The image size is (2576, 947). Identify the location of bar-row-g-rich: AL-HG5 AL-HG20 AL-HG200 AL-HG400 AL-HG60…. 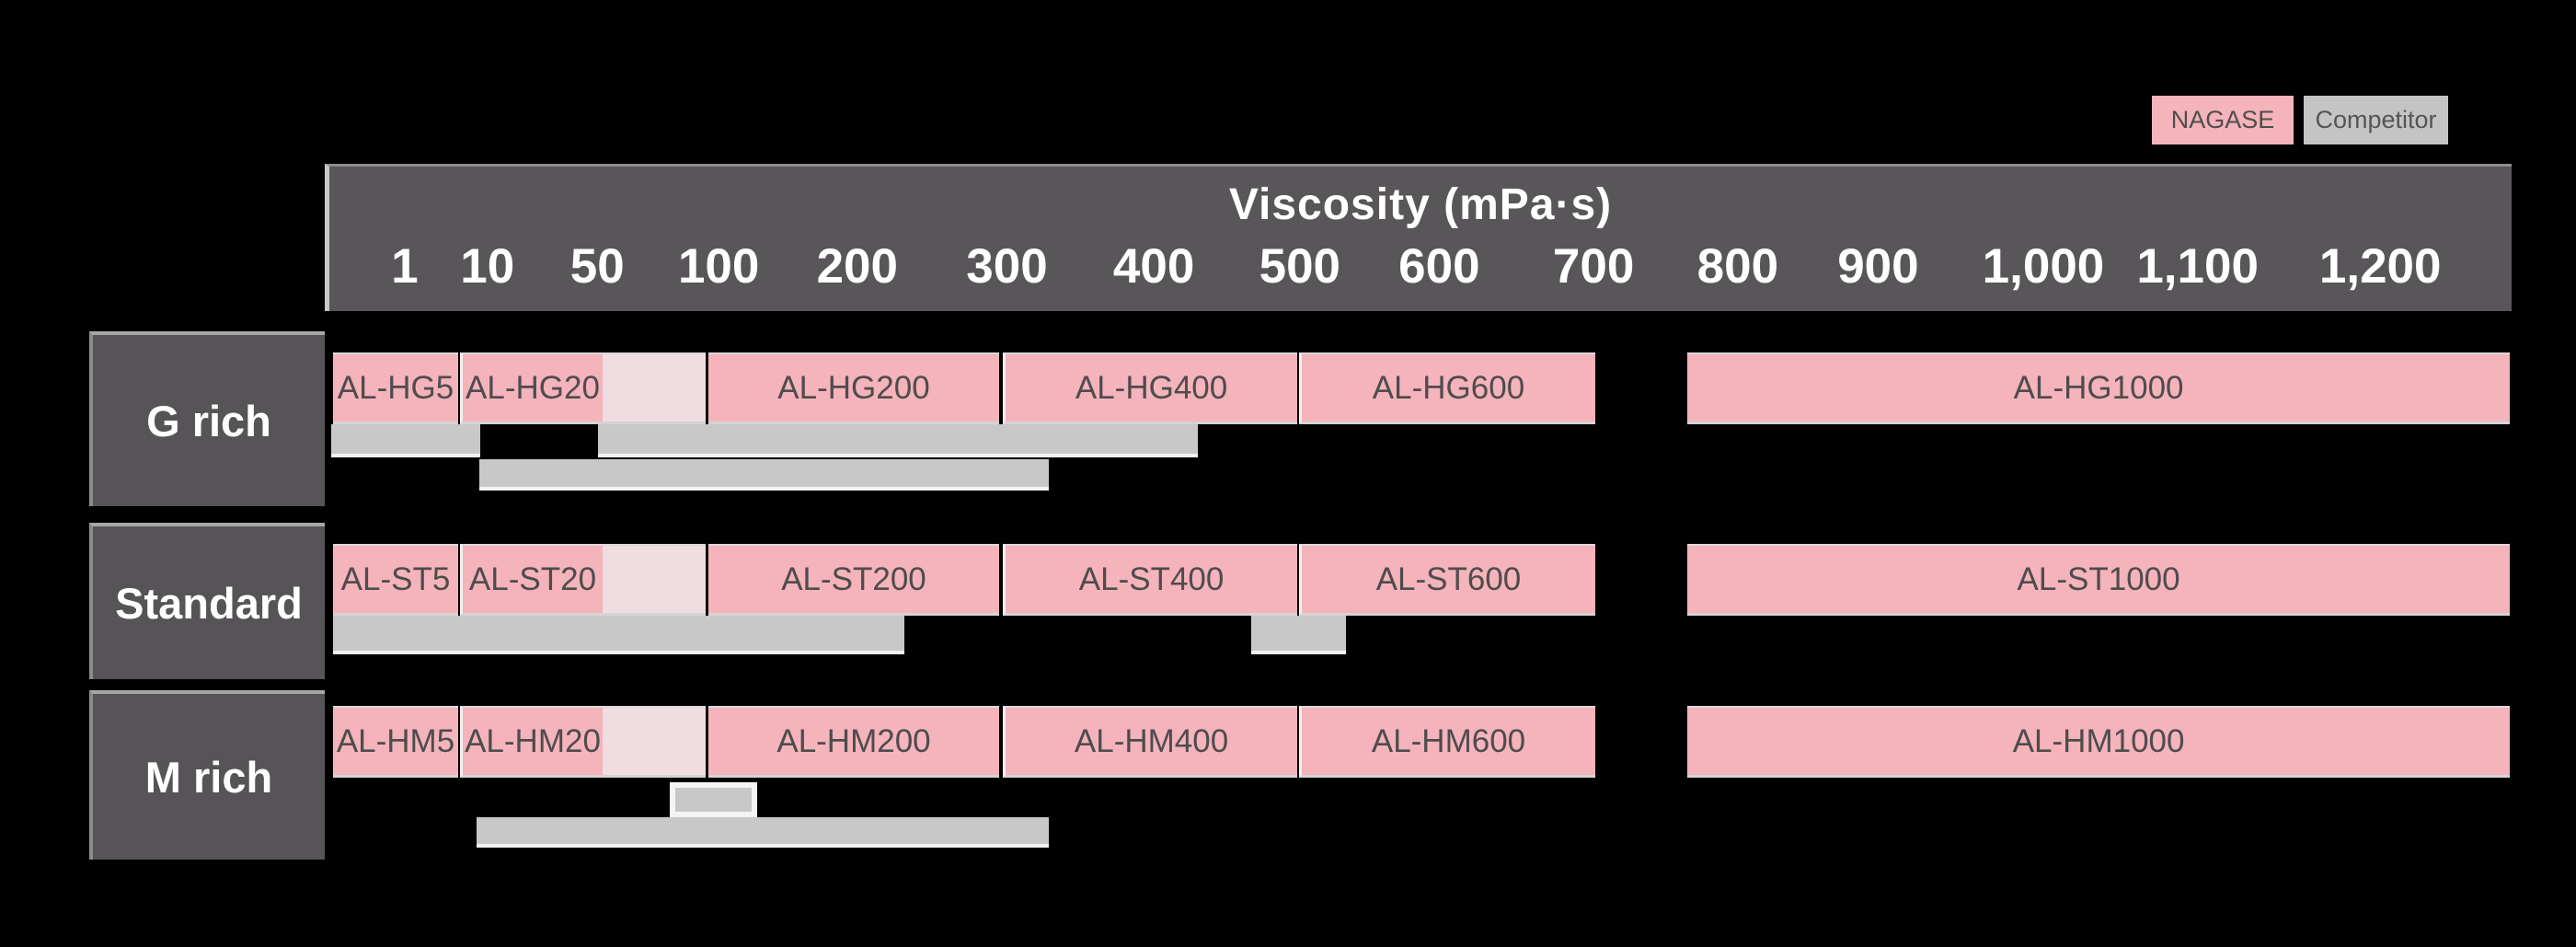
(1418, 430).